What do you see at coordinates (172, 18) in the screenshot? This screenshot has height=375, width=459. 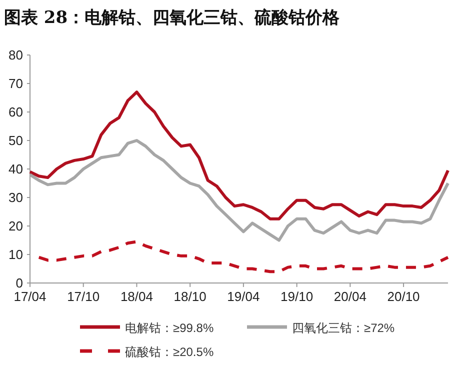 I see `chart-title: 图表 28：电解钴、四氧化三钴、硫酸钴价格` at bounding box center [172, 18].